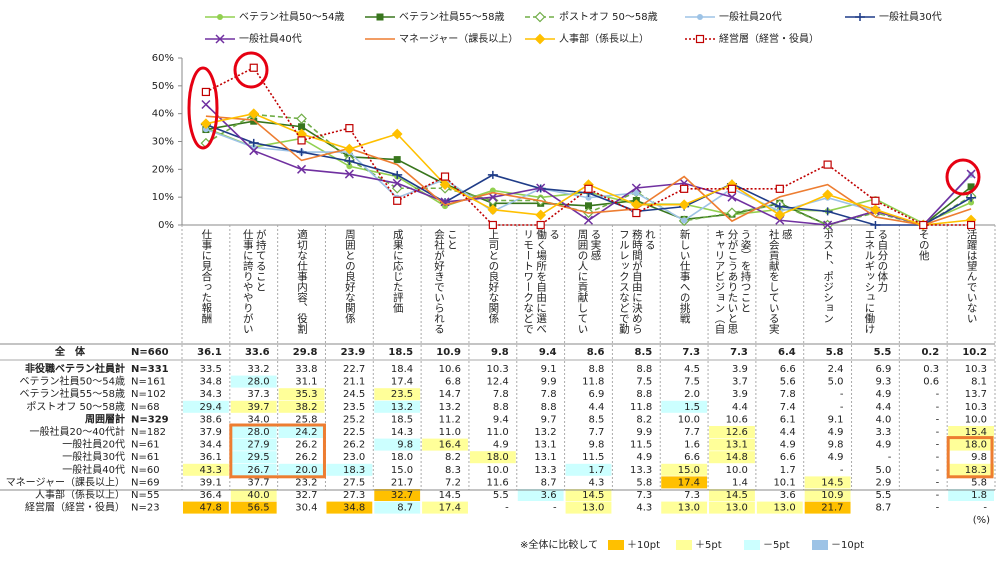  What do you see at coordinates (148, 394) in the screenshot?
I see `row-n: N=102` at bounding box center [148, 394].